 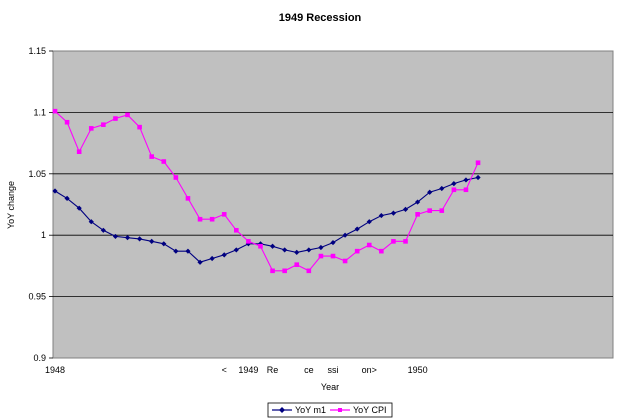 What do you see at coordinates (43, 235) in the screenshot?
I see `y-tick-label: 1` at bounding box center [43, 235].